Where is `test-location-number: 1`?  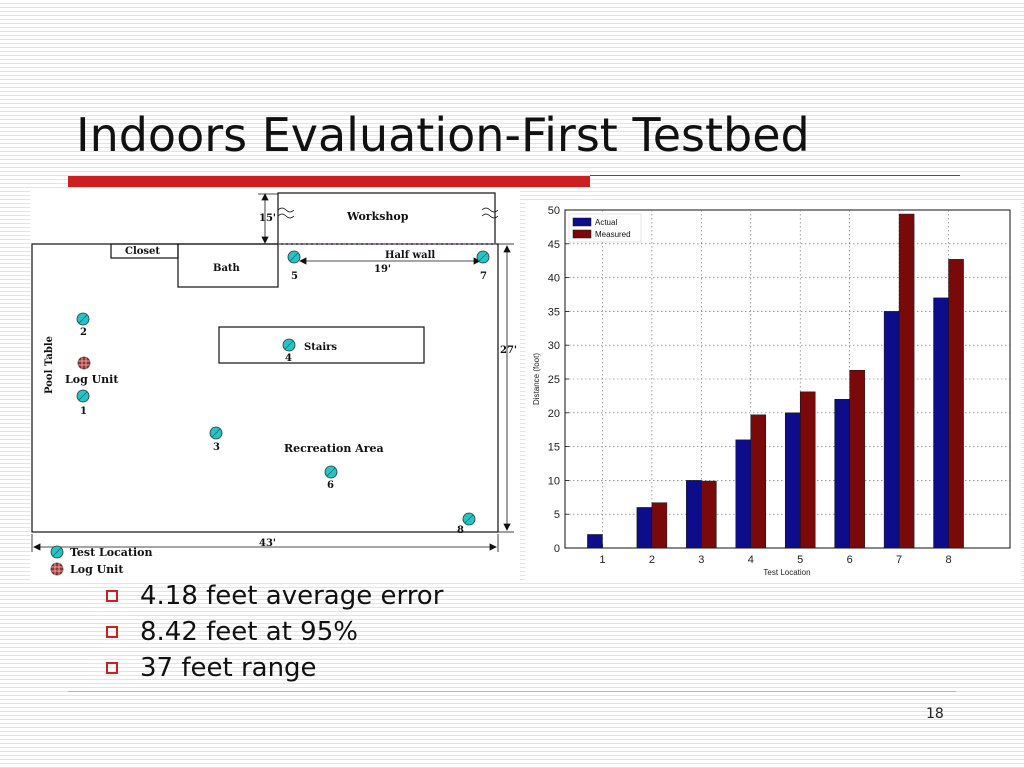 test-location-number: 1 is located at coordinates (83, 411).